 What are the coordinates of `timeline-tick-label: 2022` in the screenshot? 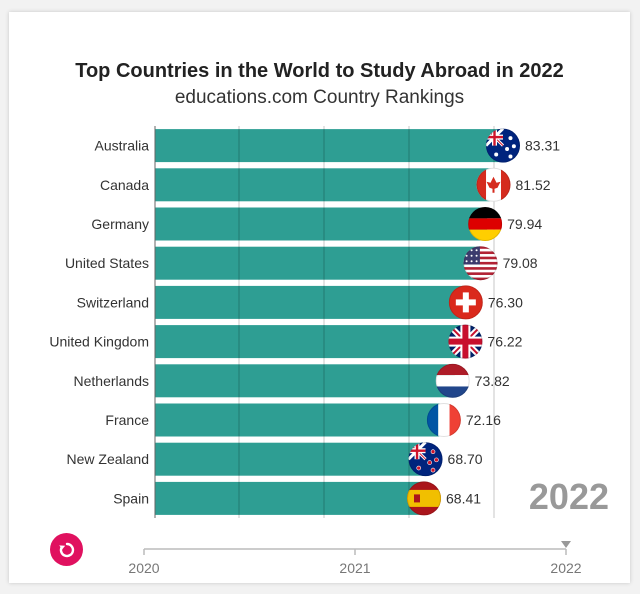 It's located at (565, 568).